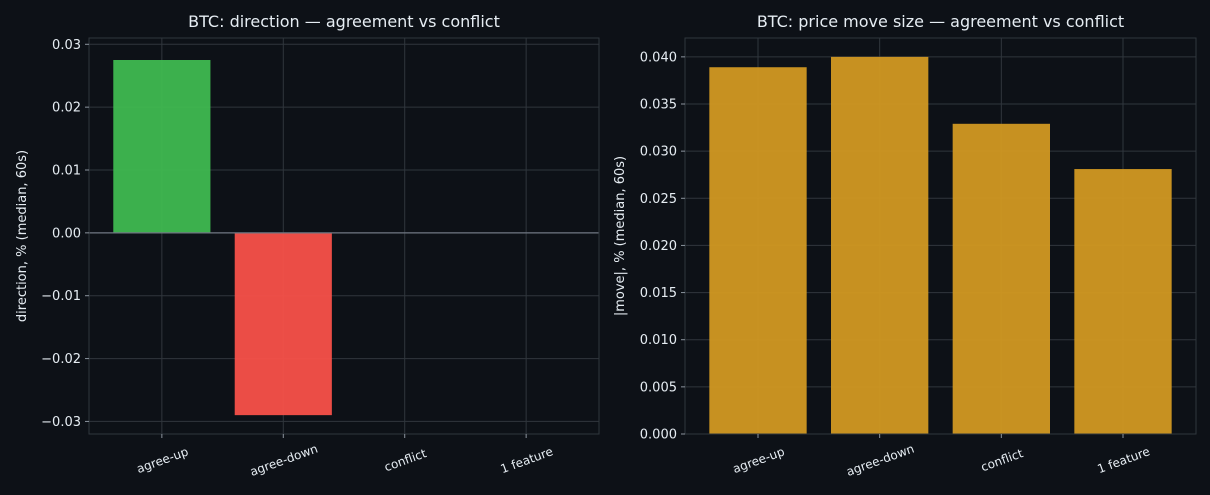  Describe the element at coordinates (344, 21) in the screenshot. I see `chart-title: BTC: direction — agreement vs conflict` at that location.